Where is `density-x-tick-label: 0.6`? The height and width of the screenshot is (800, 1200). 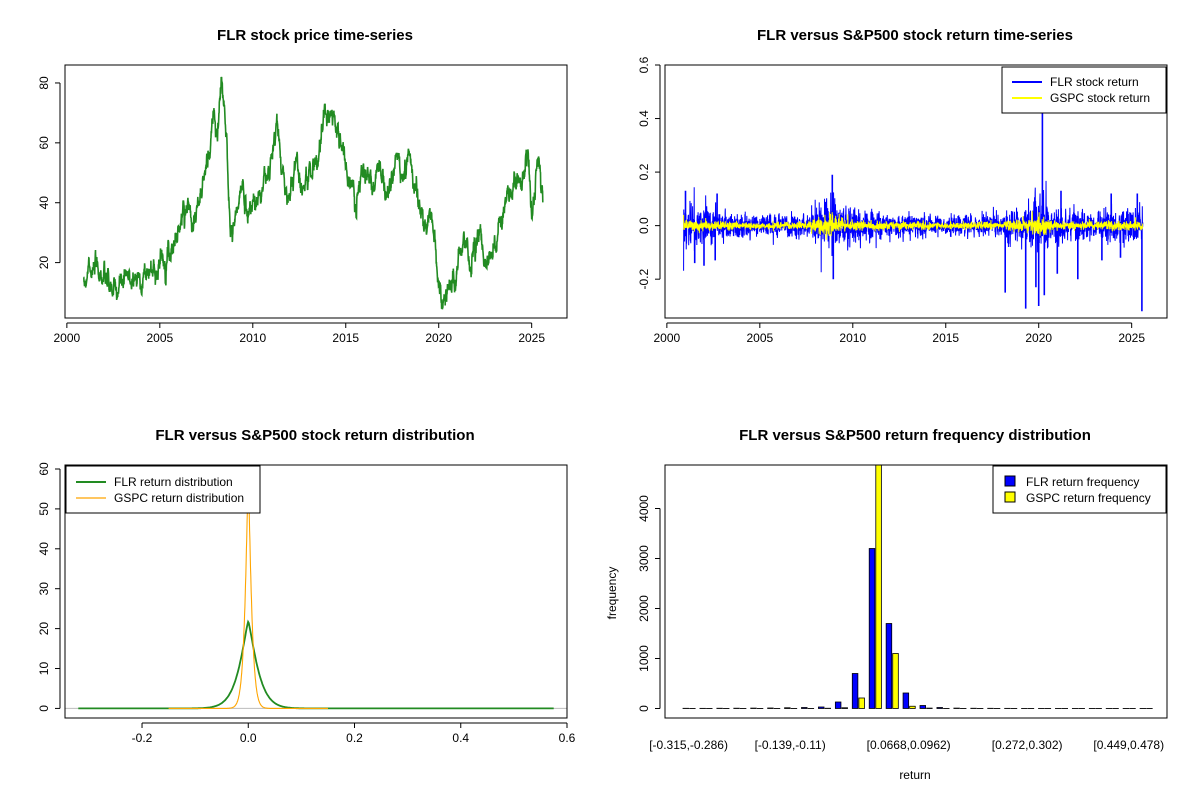
density-x-tick-label: 0.6 is located at coordinates (567, 738).